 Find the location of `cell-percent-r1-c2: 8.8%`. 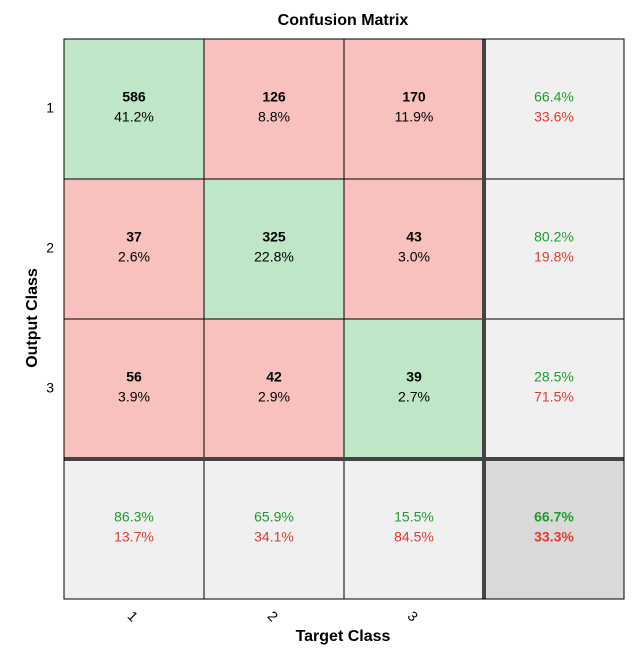

cell-percent-r1-c2: 8.8% is located at coordinates (274, 117).